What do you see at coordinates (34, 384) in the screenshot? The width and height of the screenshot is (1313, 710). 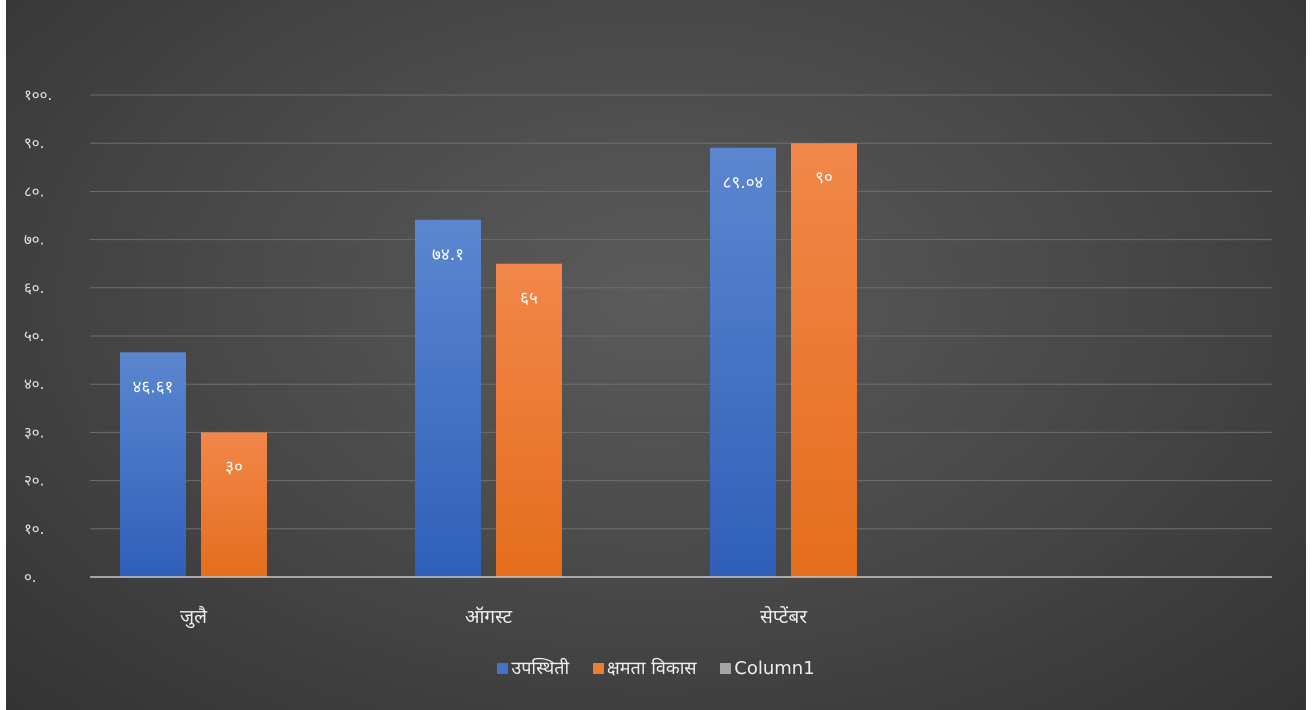 I see `y-tick-label: ४०.` at bounding box center [34, 384].